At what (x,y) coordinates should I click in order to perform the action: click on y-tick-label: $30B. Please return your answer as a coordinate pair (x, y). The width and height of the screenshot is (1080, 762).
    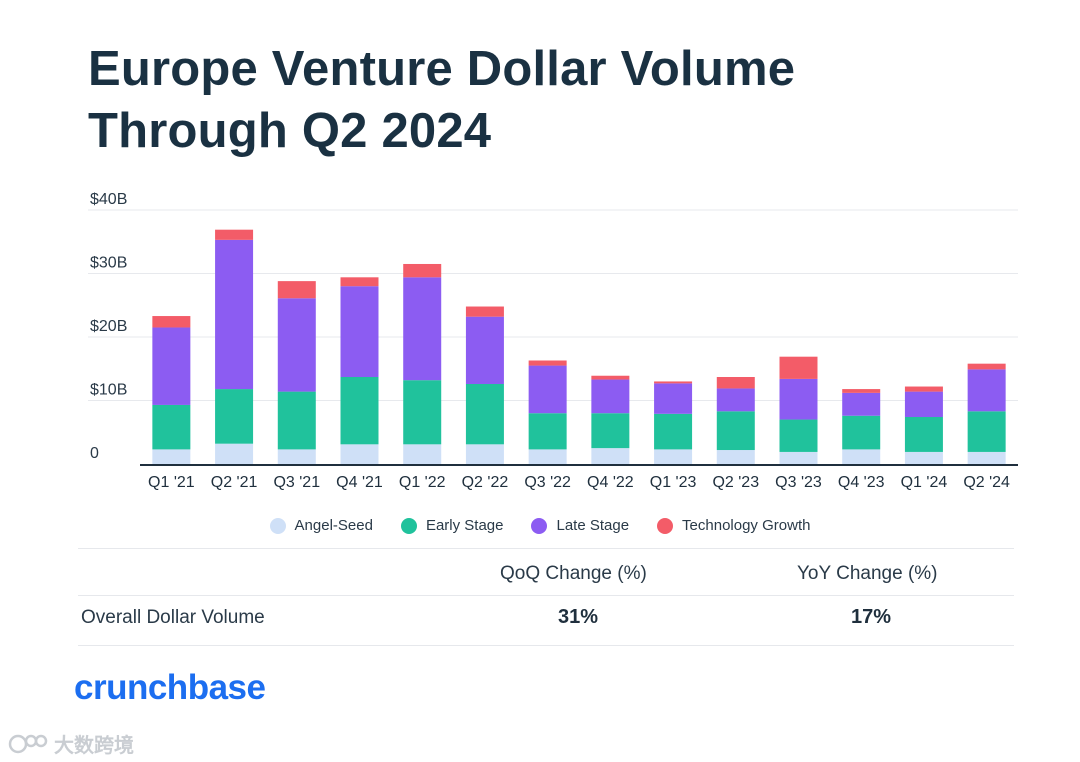
    Looking at the image, I should click on (108, 263).